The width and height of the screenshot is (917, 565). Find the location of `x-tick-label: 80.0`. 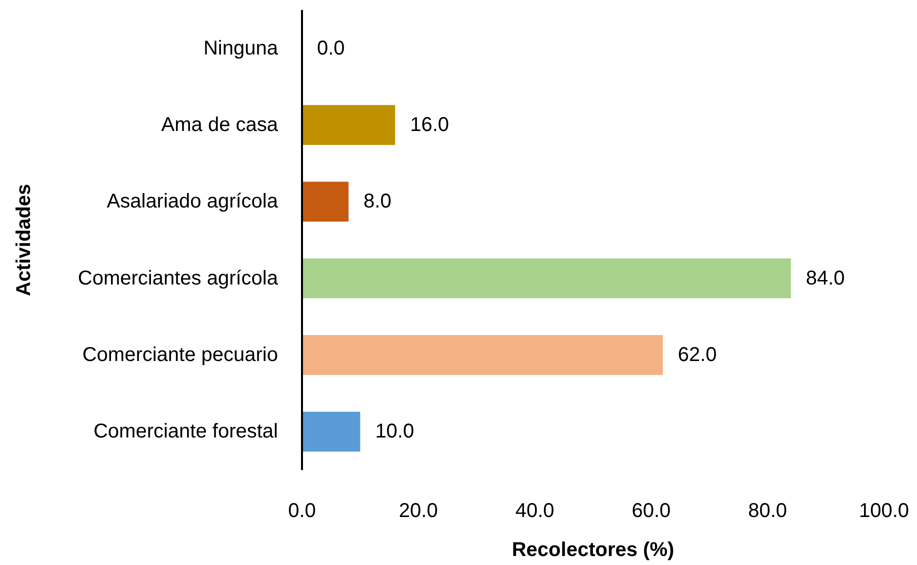

x-tick-label: 80.0 is located at coordinates (768, 511).